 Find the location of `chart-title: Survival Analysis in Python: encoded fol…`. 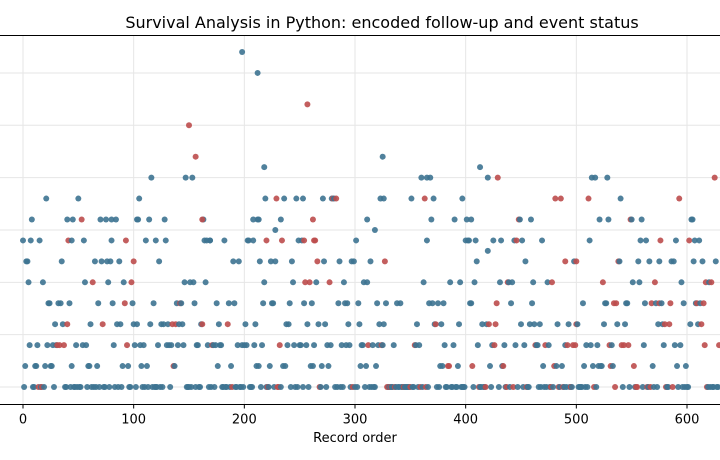

chart-title: Survival Analysis in Python: encoded fol… is located at coordinates (381, 22).